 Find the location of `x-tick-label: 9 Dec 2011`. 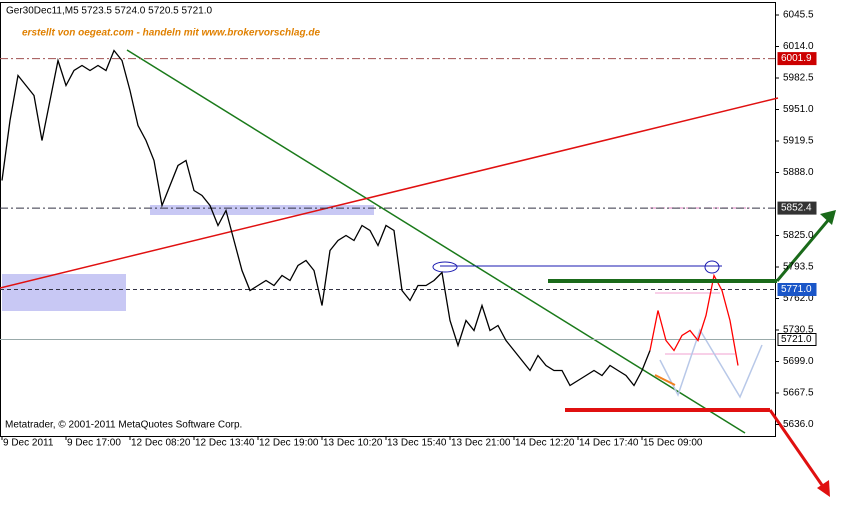

x-tick-label: 9 Dec 2011 is located at coordinates (28, 443).